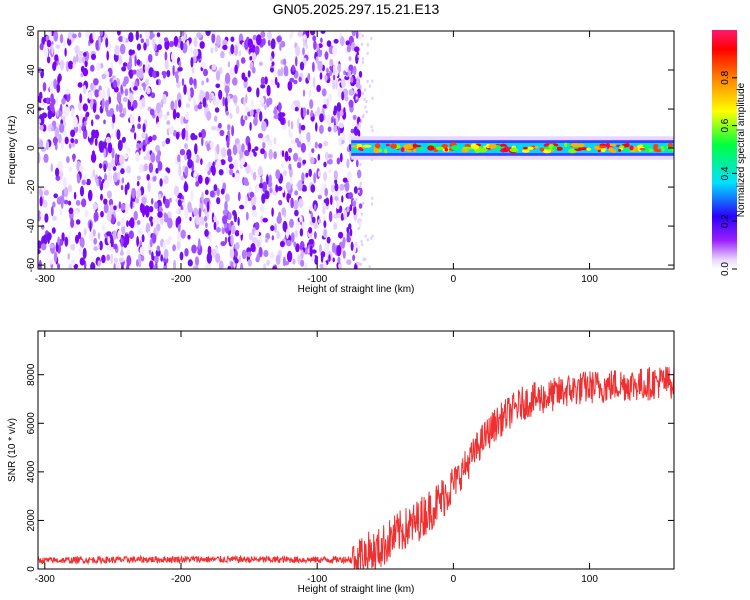 The image size is (750, 600). I want to click on x-tick-label: -100, so click(317, 579).